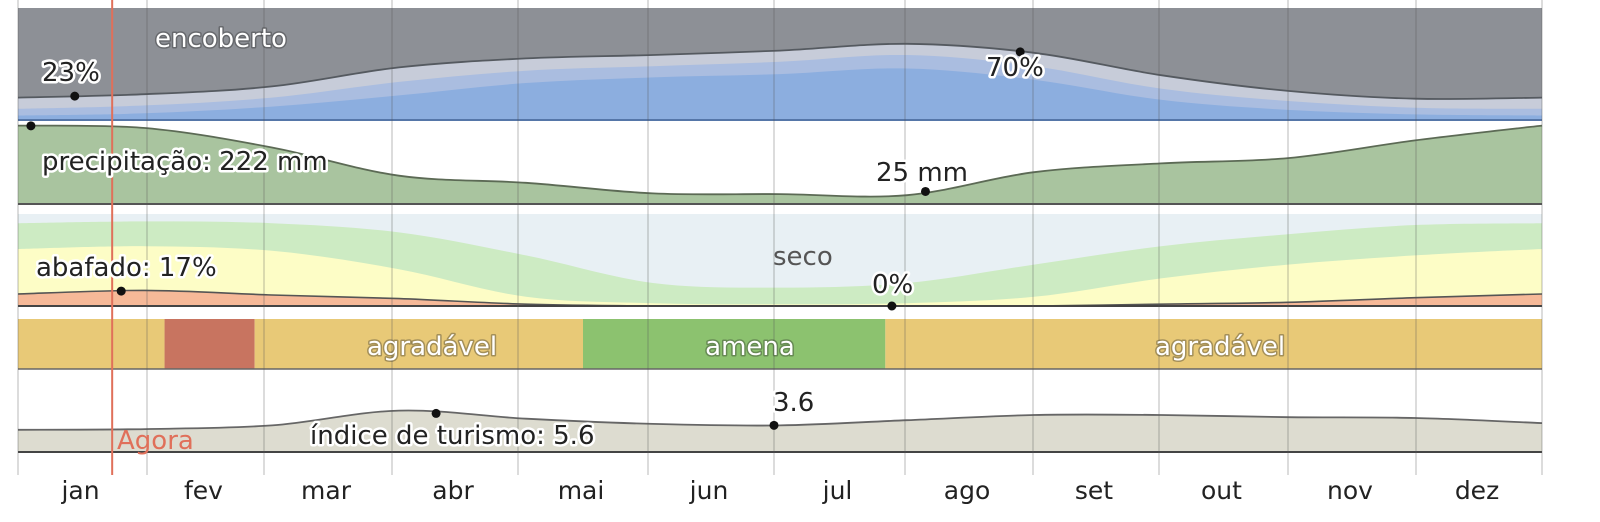 The height and width of the screenshot is (522, 1600). What do you see at coordinates (925, 191) in the screenshot?
I see `precipitation-min-dot` at bounding box center [925, 191].